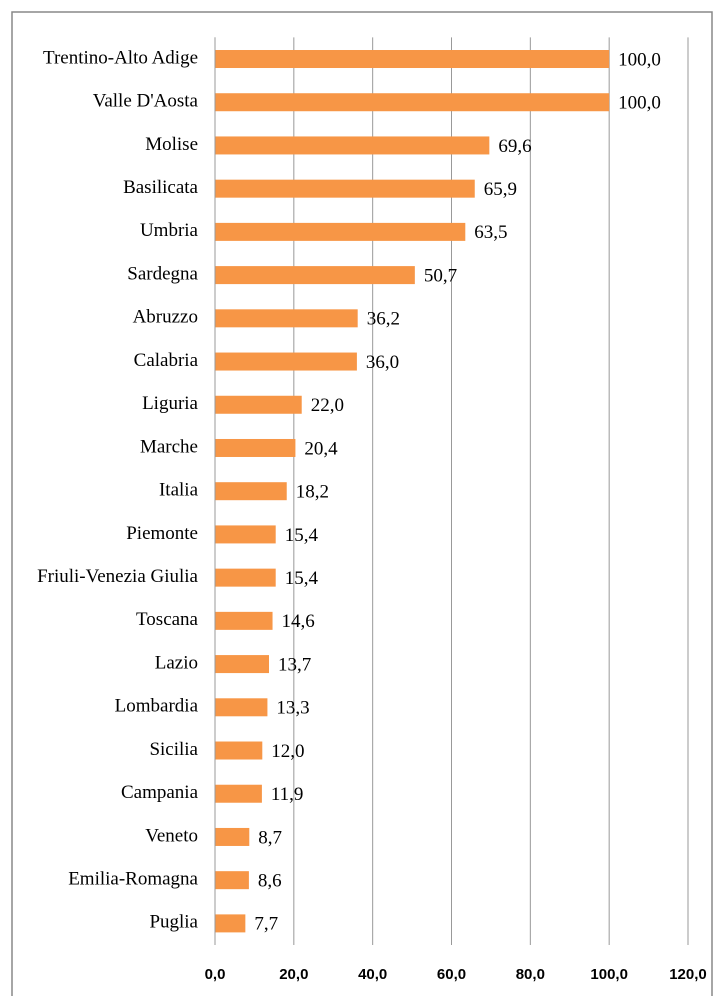  What do you see at coordinates (166, 360) in the screenshot?
I see `y-tick-label: Calabria` at bounding box center [166, 360].